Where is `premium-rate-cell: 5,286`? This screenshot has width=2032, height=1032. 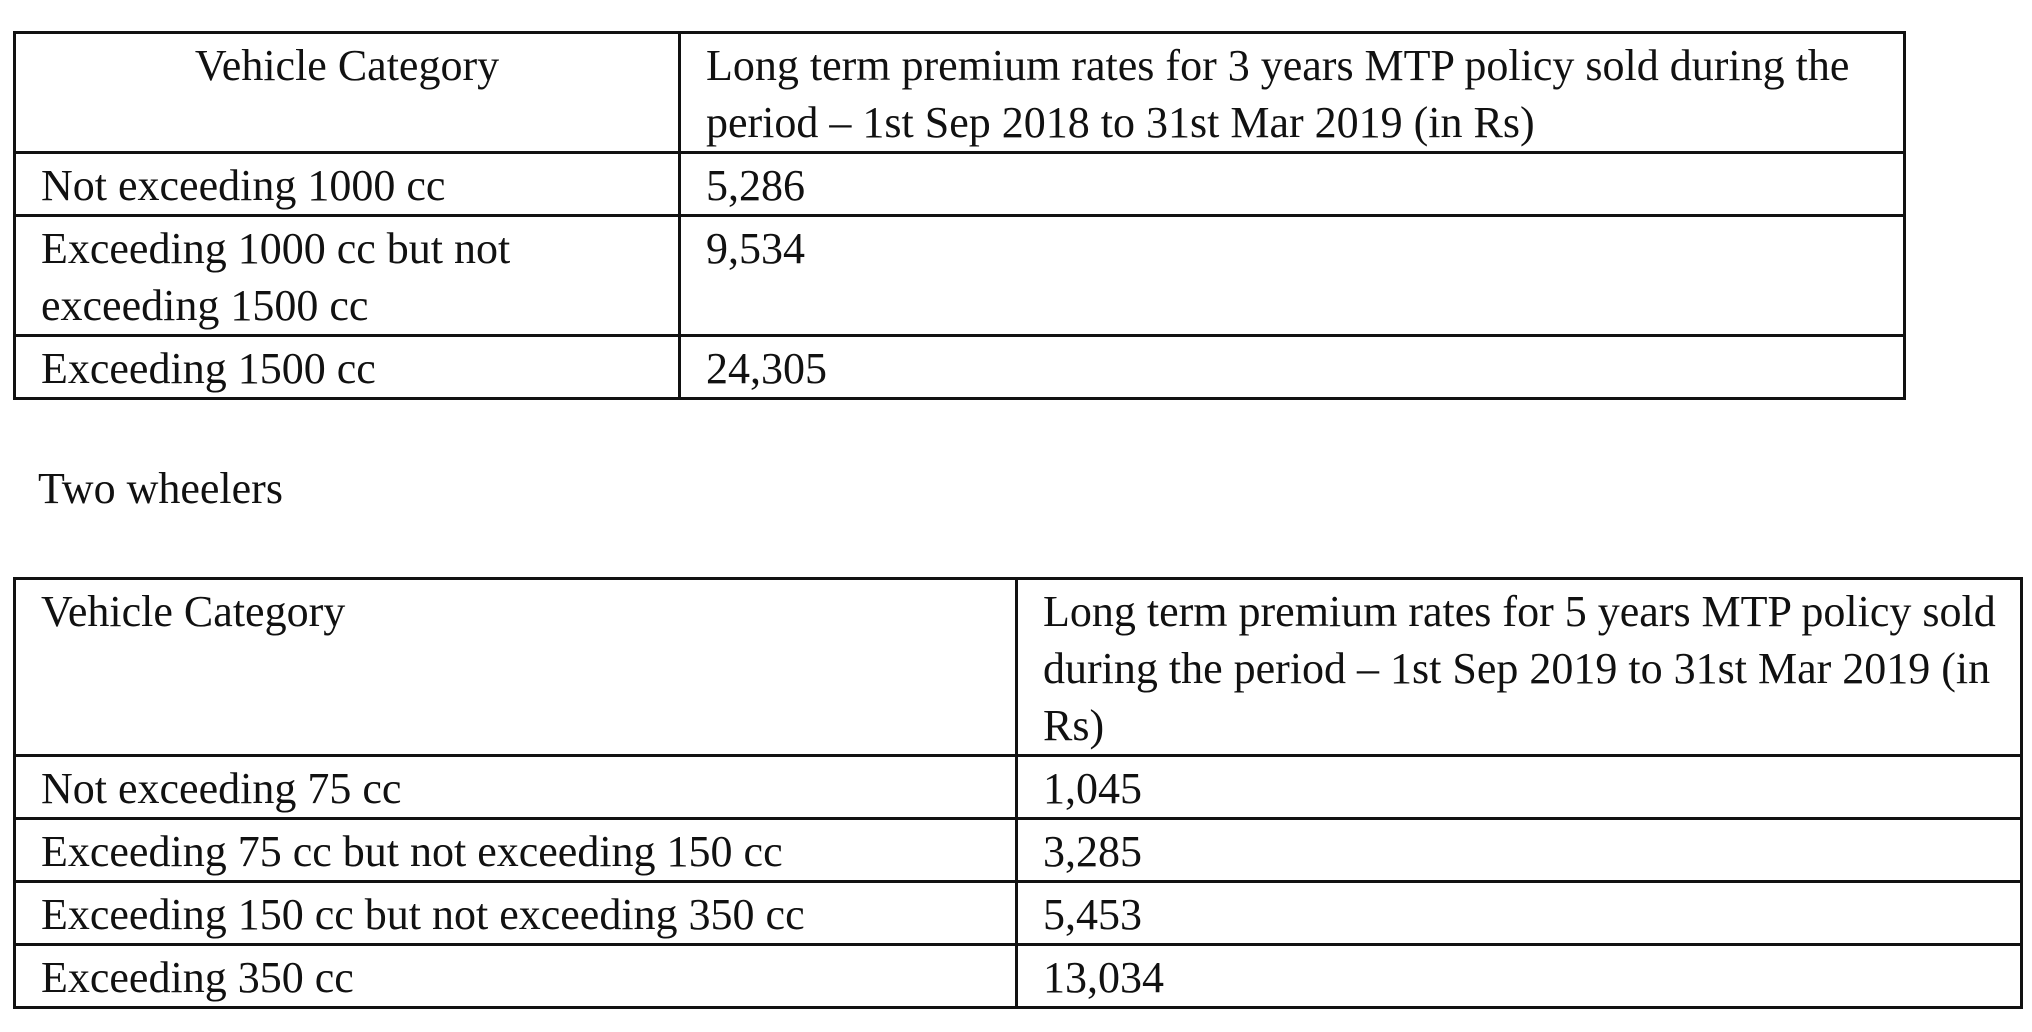 premium-rate-cell: 5,286 is located at coordinates (1292, 184).